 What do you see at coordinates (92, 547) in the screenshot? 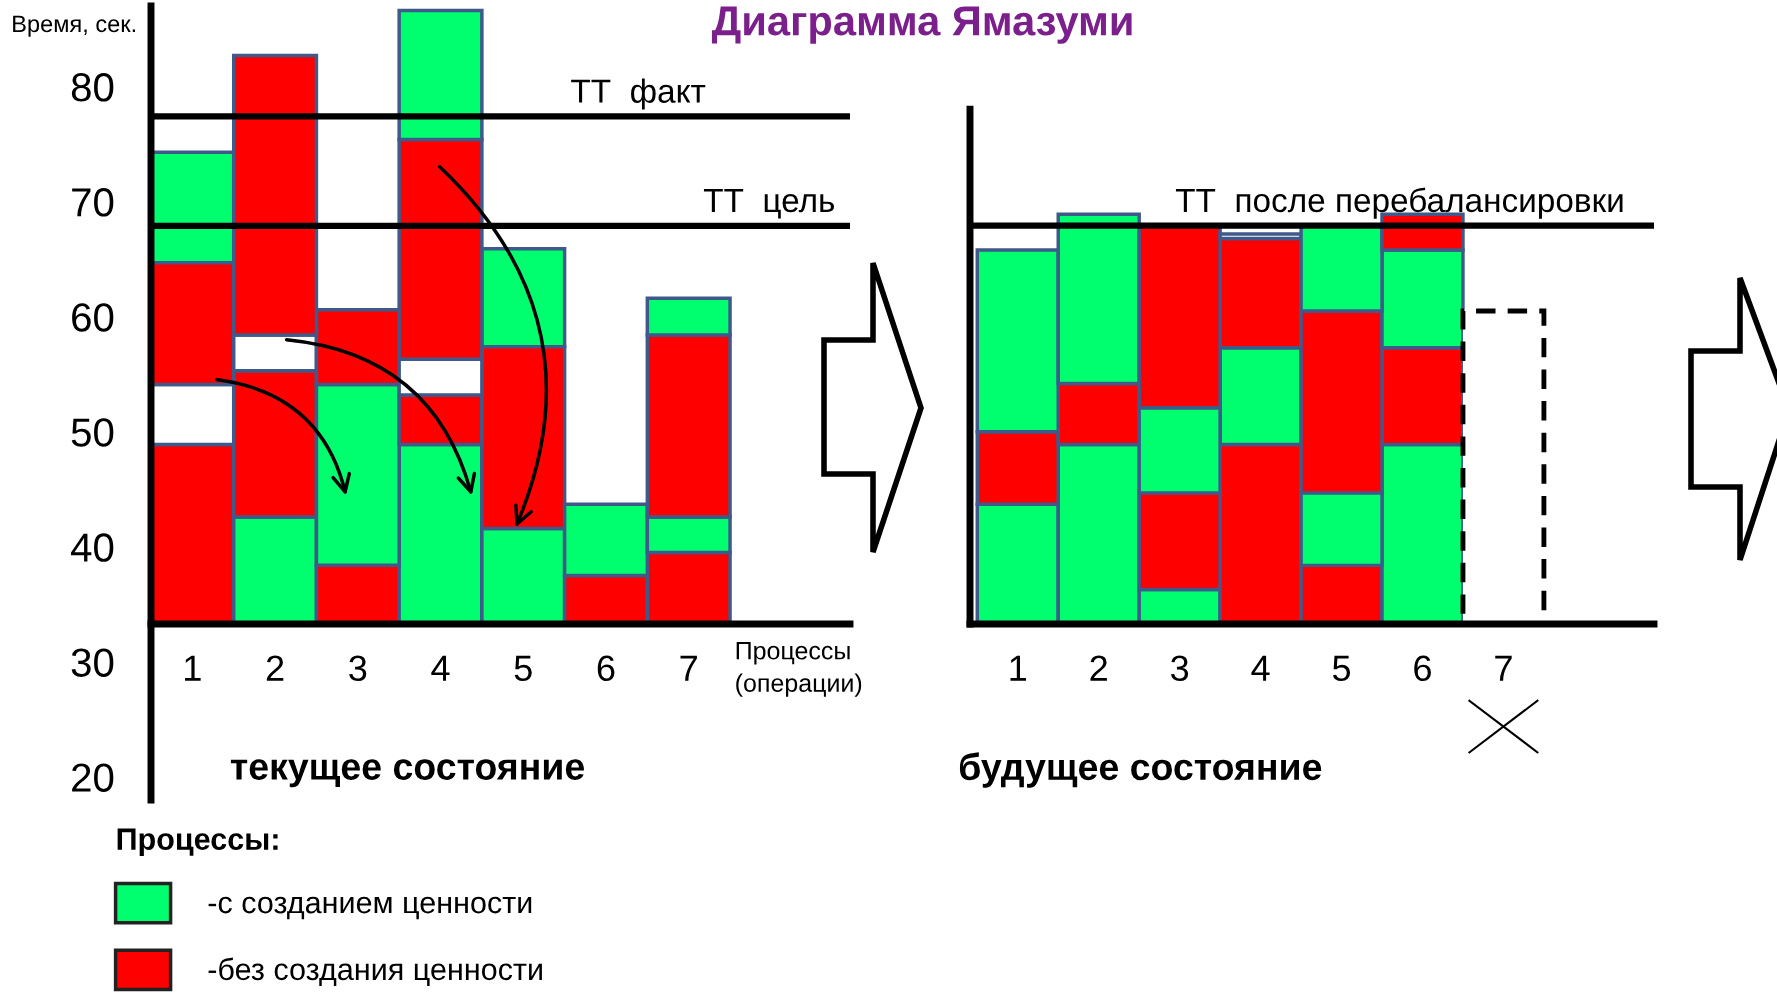
I see `y-tick-label: 40` at bounding box center [92, 547].